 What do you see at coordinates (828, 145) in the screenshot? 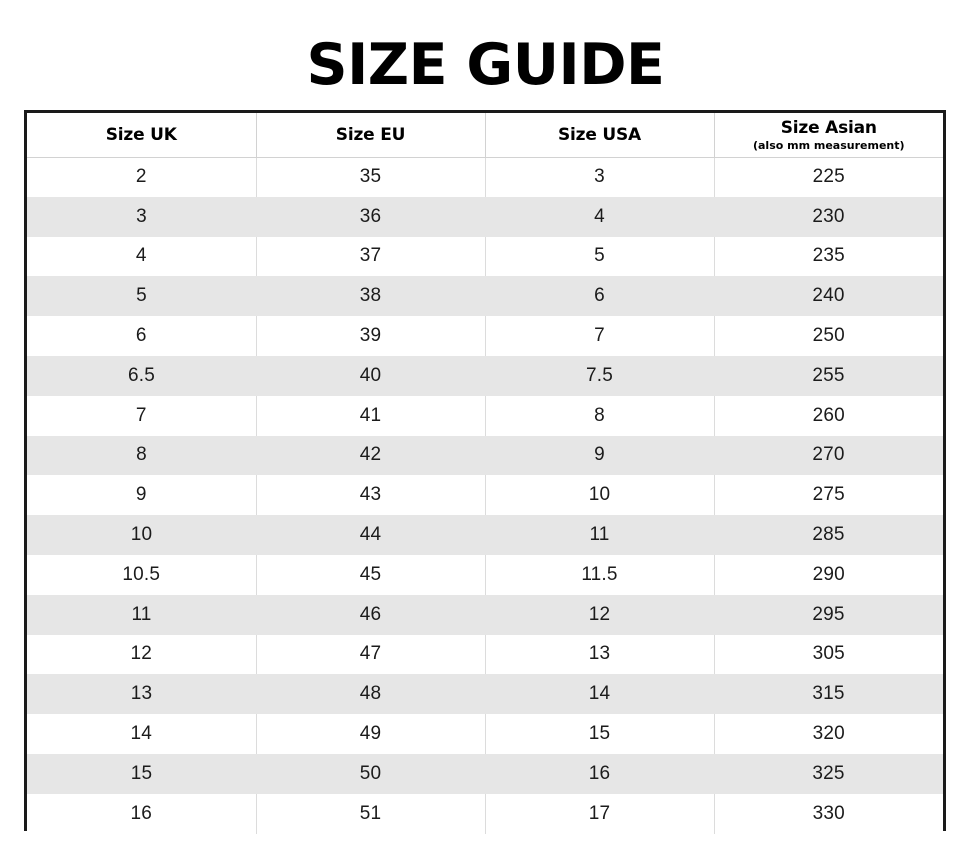
I see `column-header-sublabel: (also mm measurement)` at bounding box center [828, 145].